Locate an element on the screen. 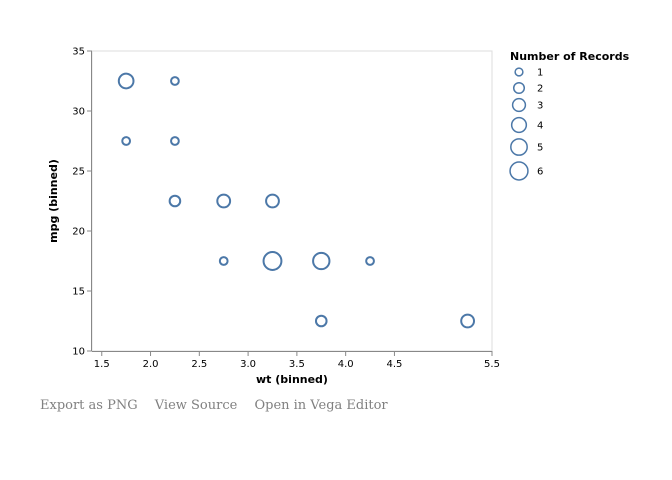 This screenshot has height=480, width=672. legend-label: 6 is located at coordinates (540, 172).